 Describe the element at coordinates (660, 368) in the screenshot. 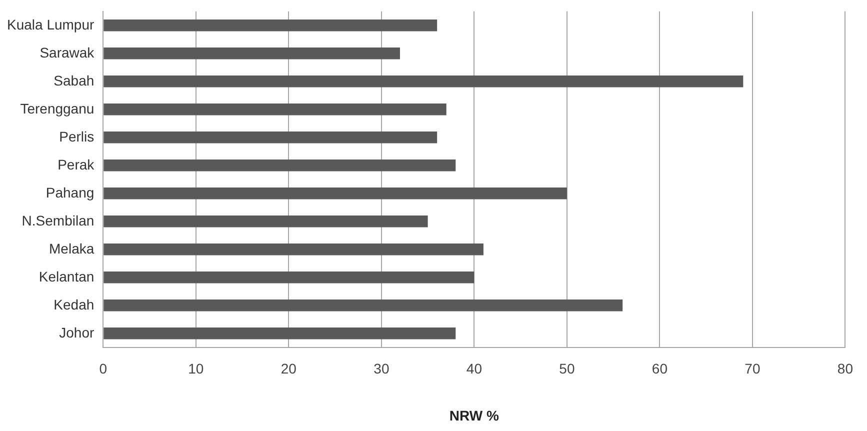

I see `x-tick-label: 60` at that location.